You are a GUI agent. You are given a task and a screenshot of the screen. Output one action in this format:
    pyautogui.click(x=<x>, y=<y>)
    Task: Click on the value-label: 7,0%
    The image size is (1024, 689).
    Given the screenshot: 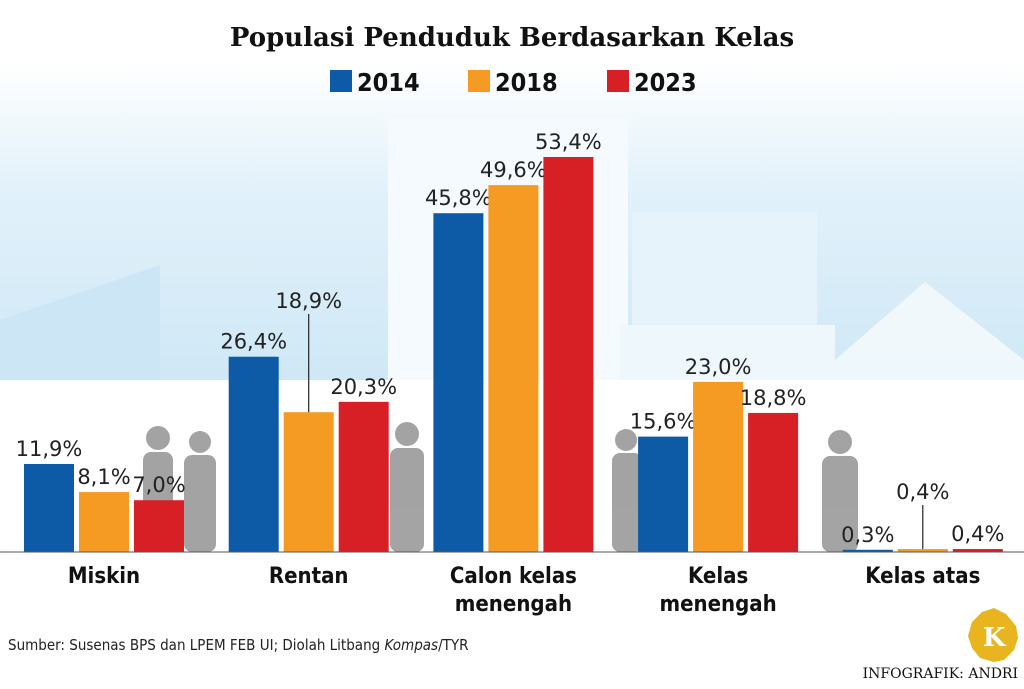 What is the action you would take?
    pyautogui.click(x=158, y=485)
    